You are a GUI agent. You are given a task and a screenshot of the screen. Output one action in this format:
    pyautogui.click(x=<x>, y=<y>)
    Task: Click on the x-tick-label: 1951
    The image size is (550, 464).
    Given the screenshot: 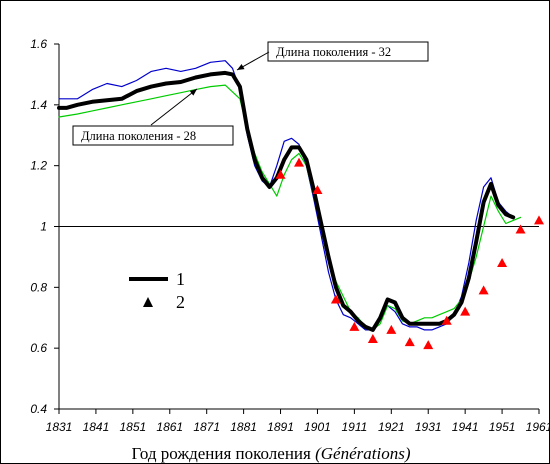 What is the action you would take?
    pyautogui.click(x=502, y=427)
    